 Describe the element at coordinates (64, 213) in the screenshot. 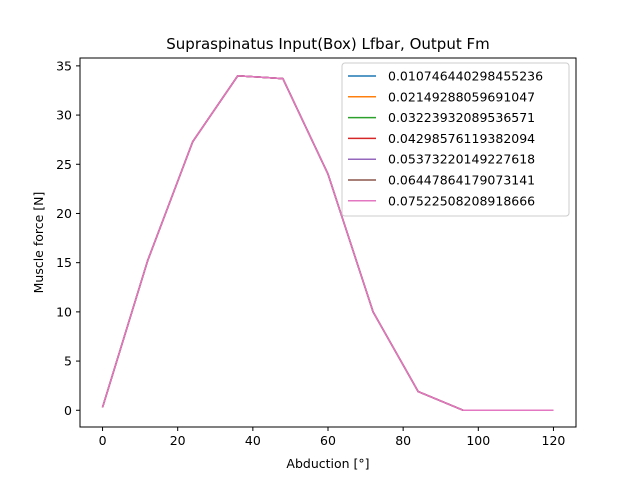

I see `y-tick-label: 20` at that location.